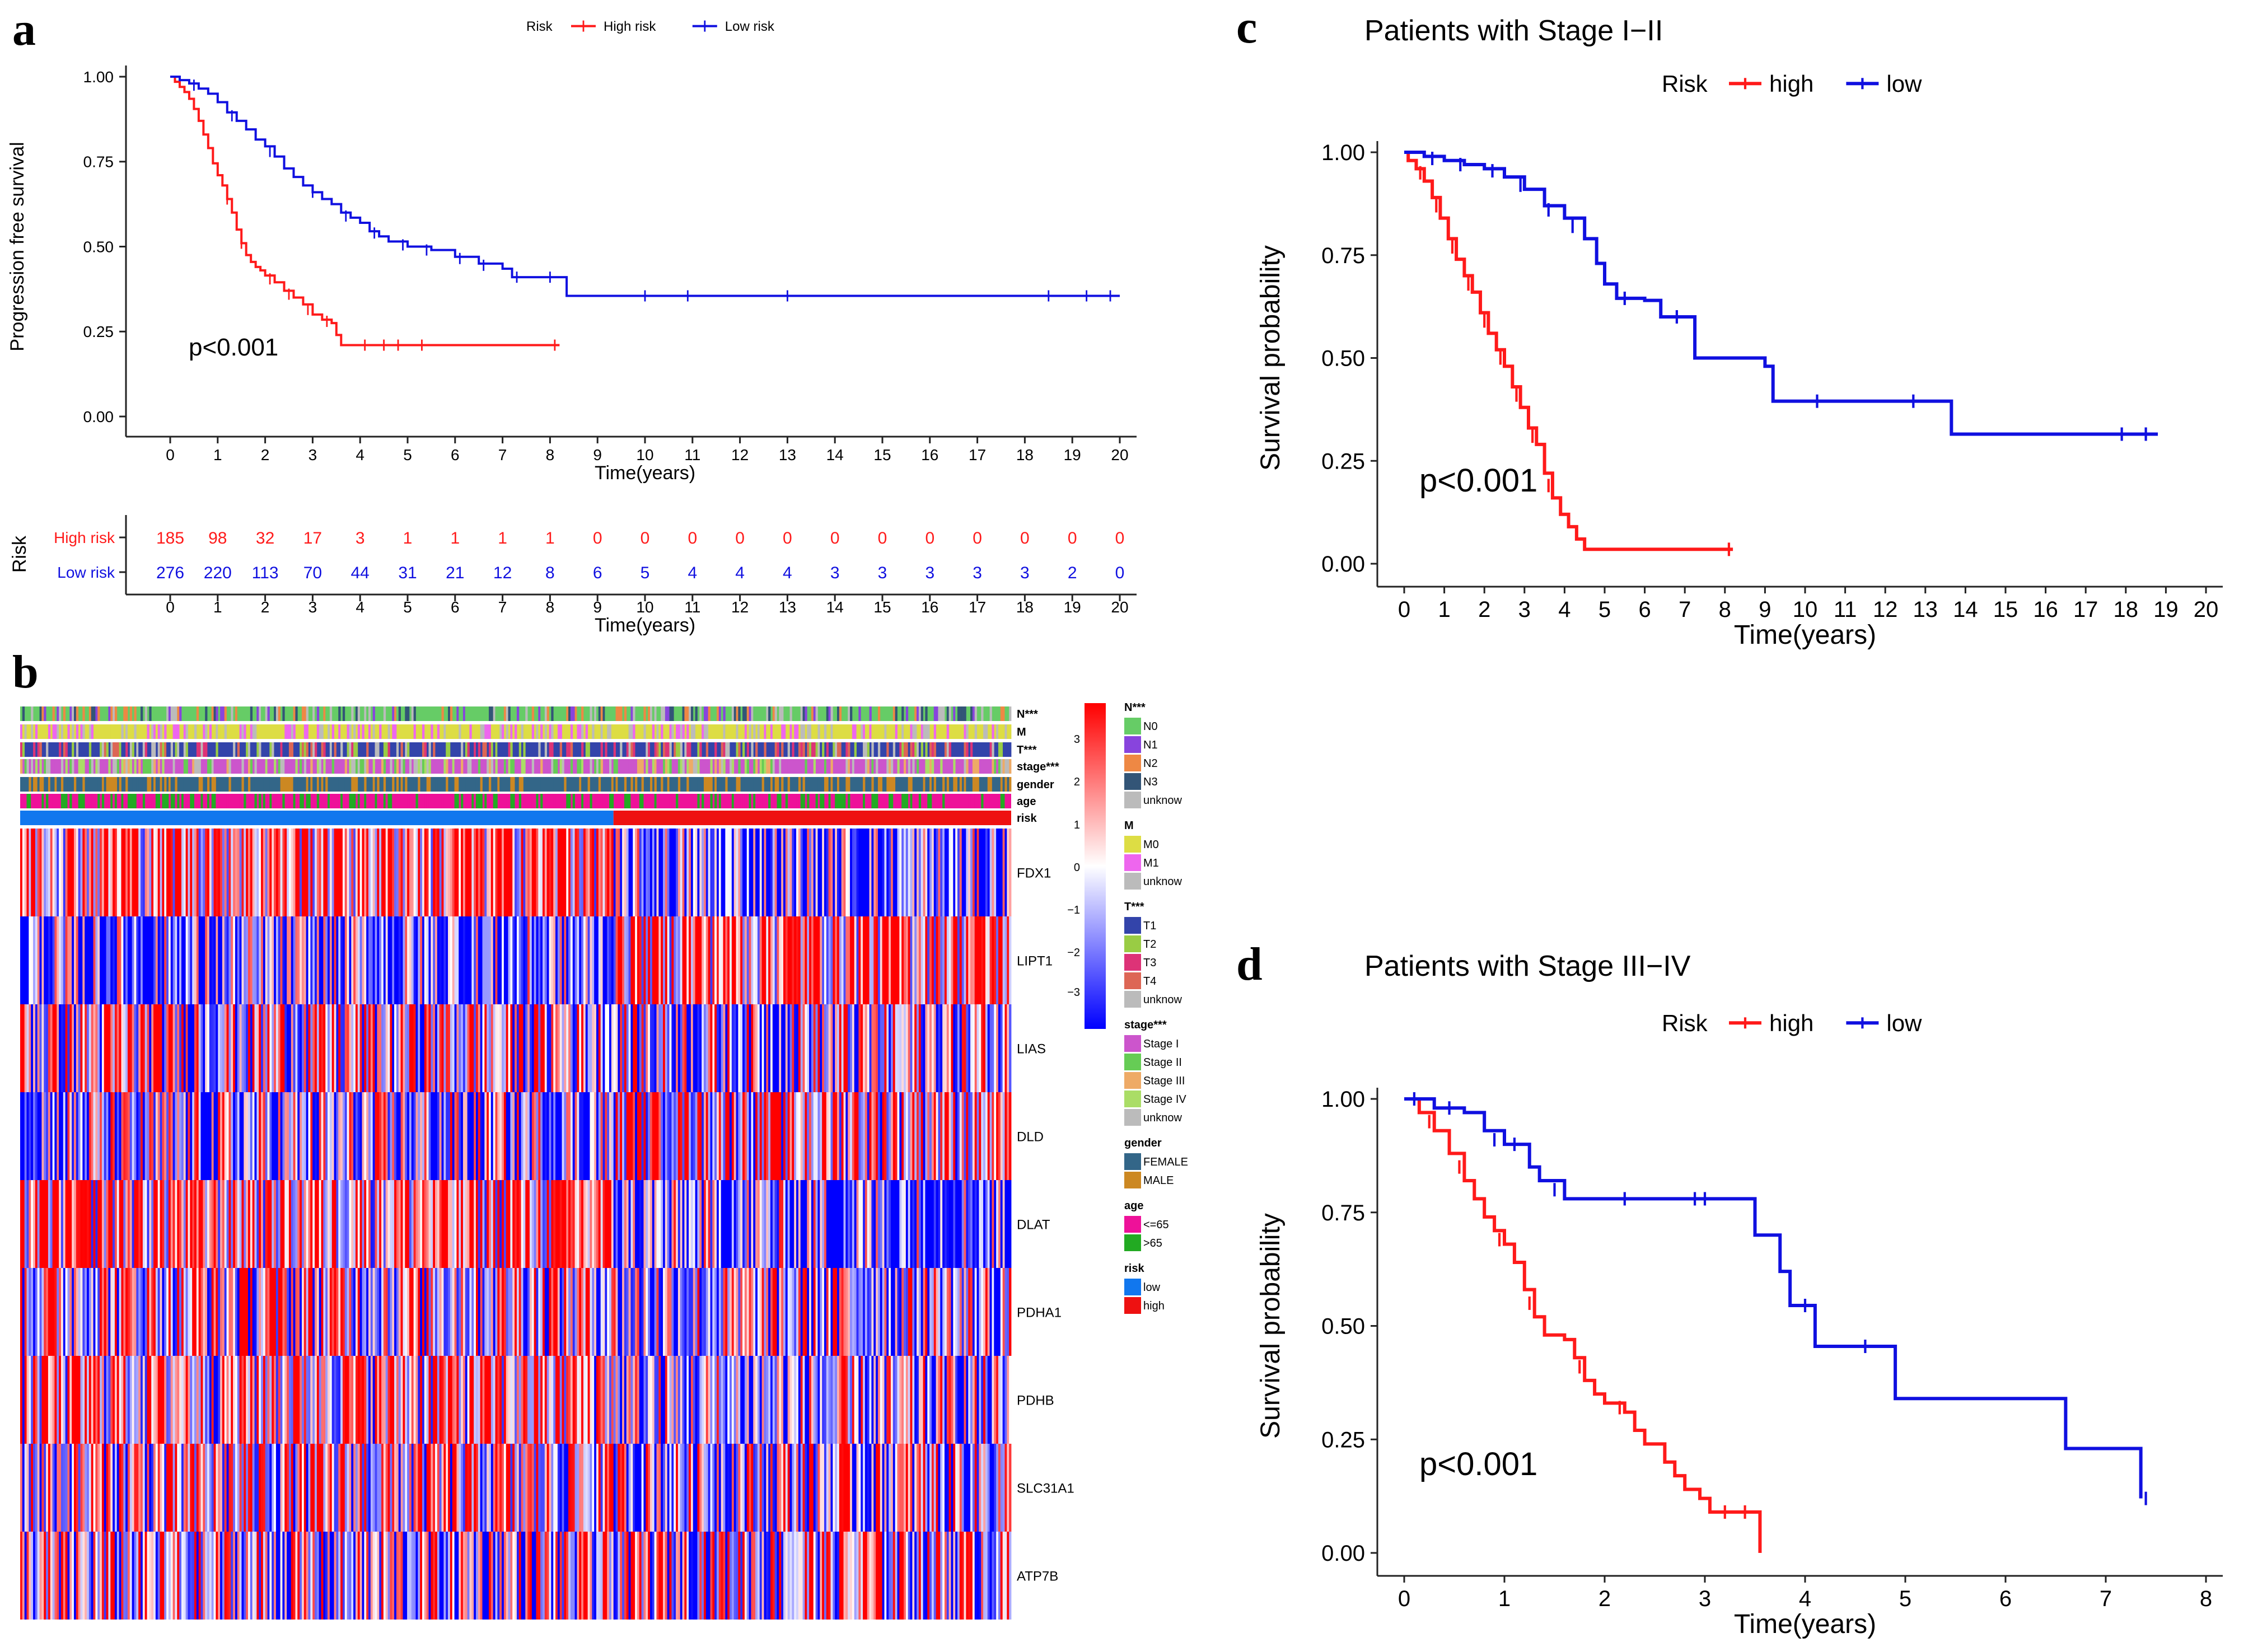 The height and width of the screenshot is (1652, 2253). What do you see at coordinates (502, 455) in the screenshot?
I see `x-tick-label: 7` at bounding box center [502, 455].